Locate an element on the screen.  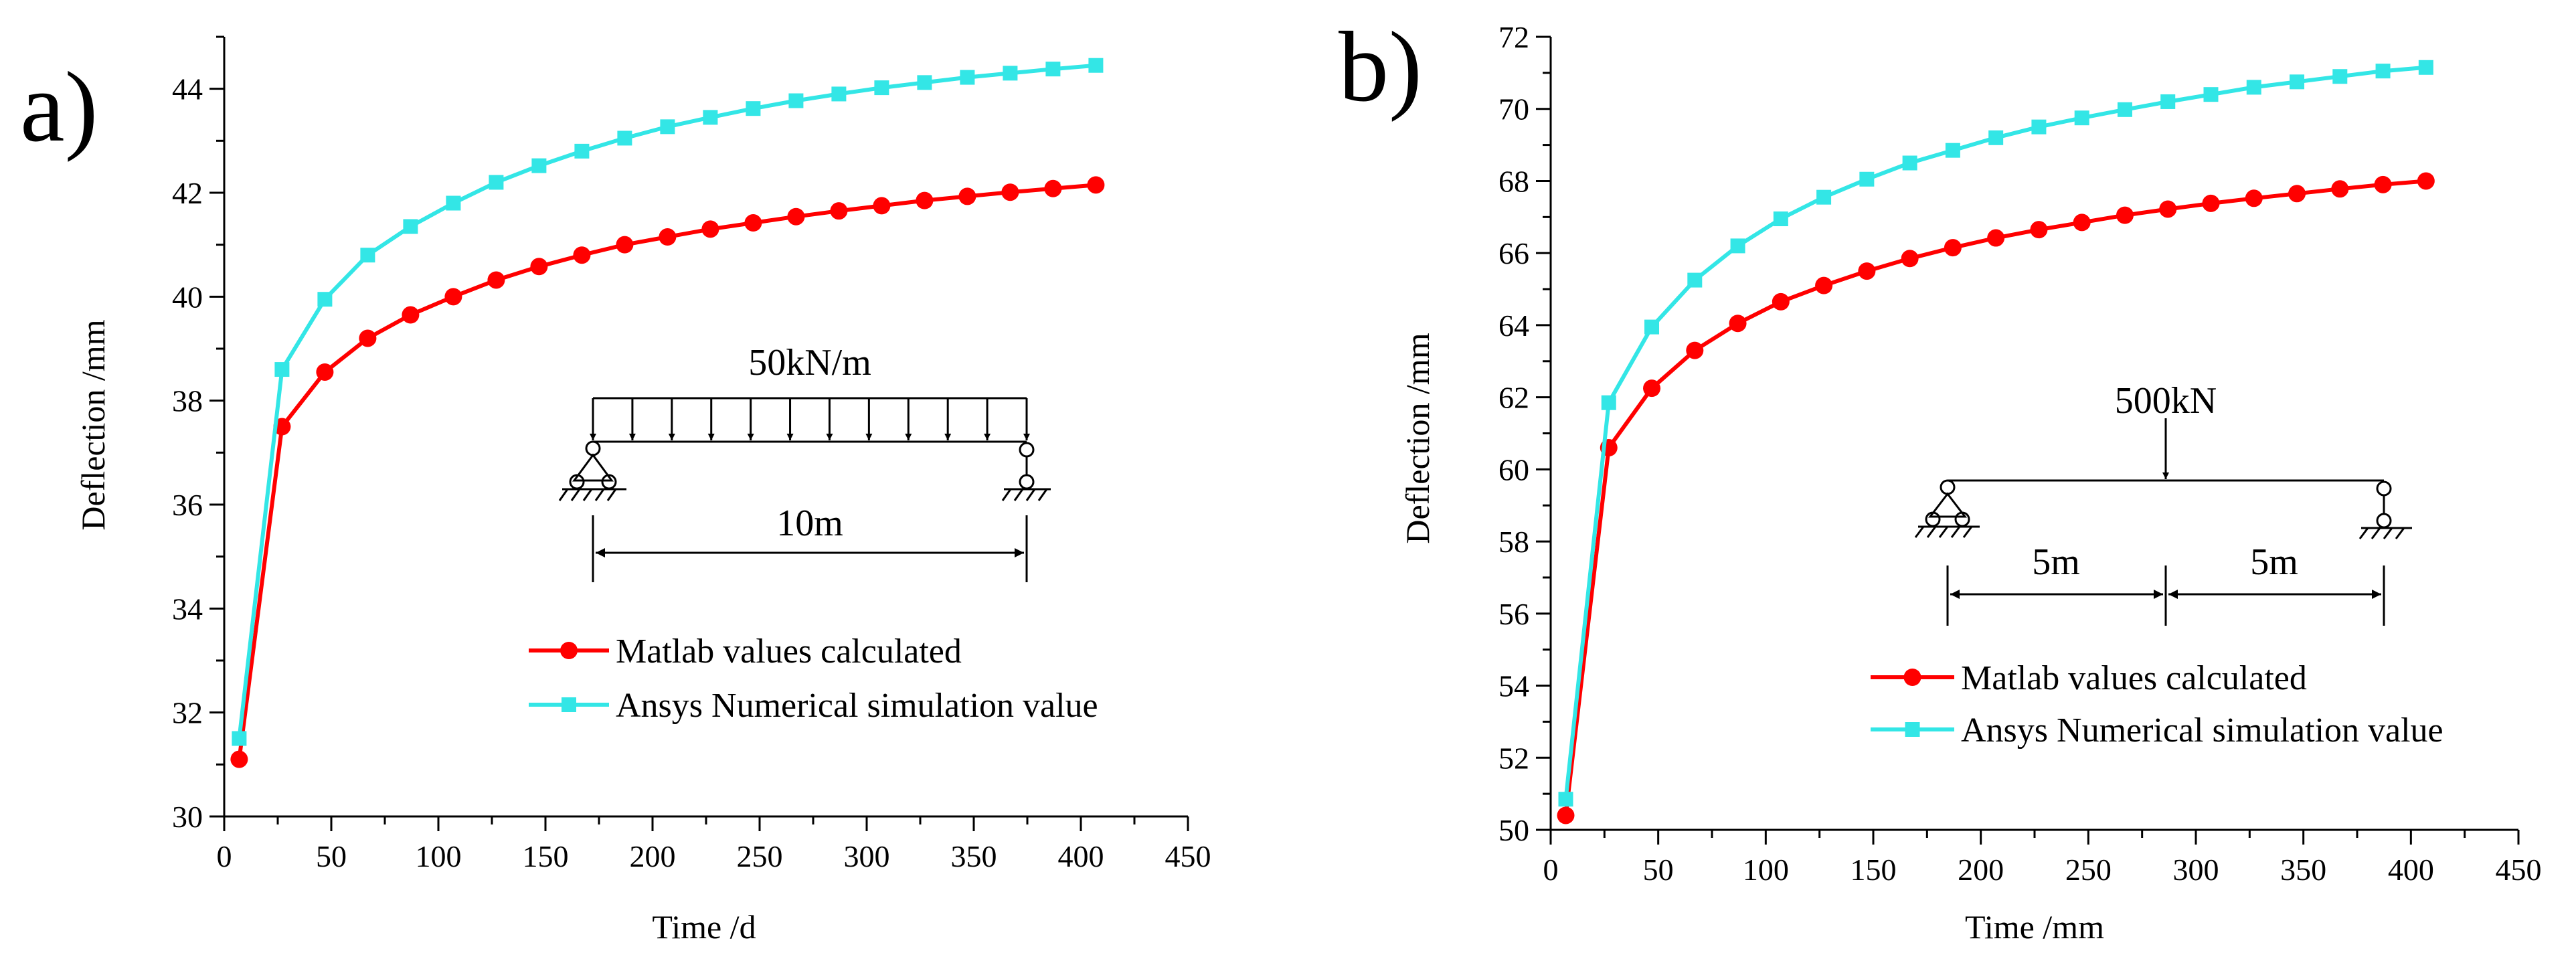
legend-label: Ansys Numerical simulation value is located at coordinates (857, 706).